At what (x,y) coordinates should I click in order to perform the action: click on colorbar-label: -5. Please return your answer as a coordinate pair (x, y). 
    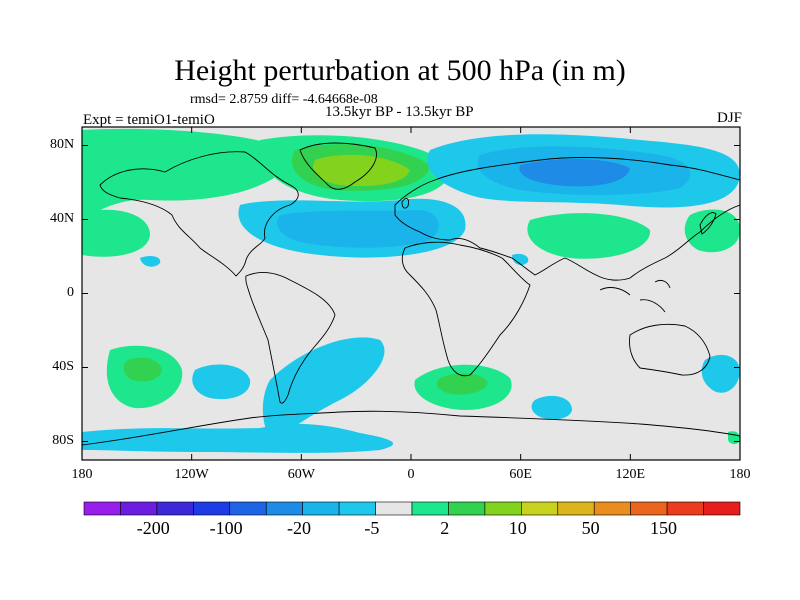
    Looking at the image, I should click on (372, 528).